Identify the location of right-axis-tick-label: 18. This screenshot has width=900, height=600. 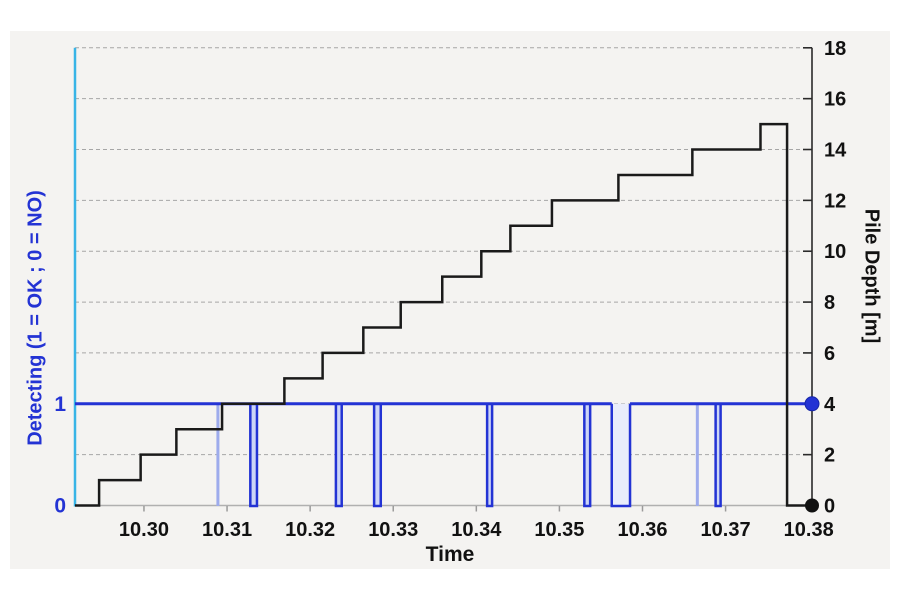
(835, 49).